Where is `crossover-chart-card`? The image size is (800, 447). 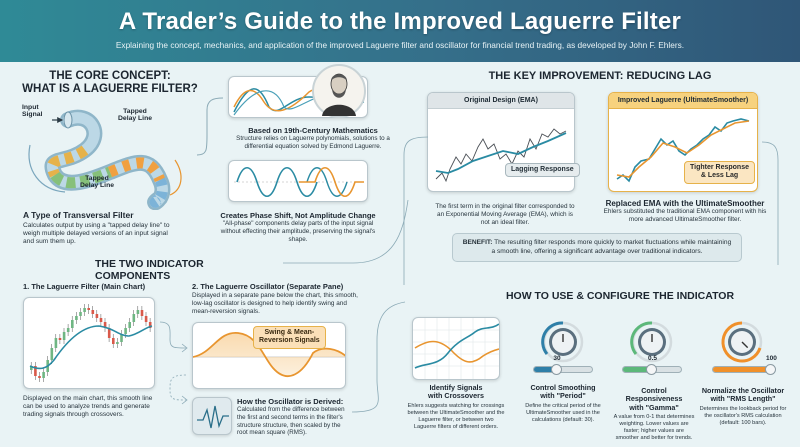 crossover-chart-card is located at coordinates (456, 348).